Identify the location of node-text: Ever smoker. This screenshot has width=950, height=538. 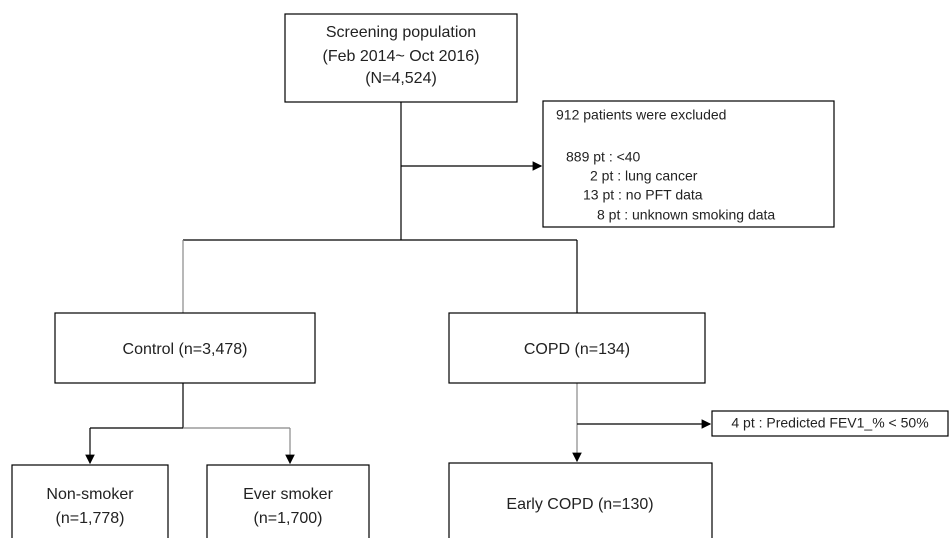
(288, 494).